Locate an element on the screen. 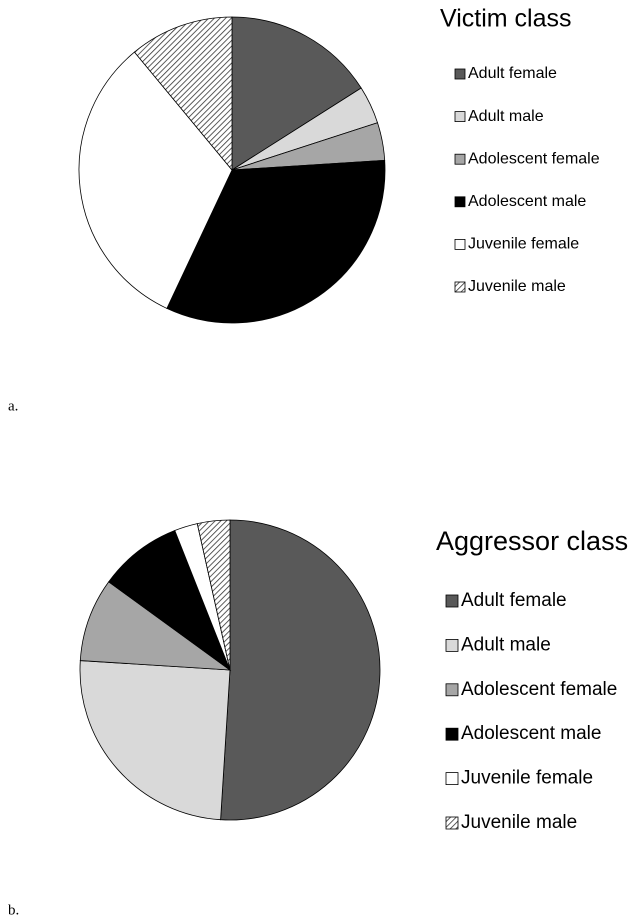 Image resolution: width=640 pixels, height=923 pixels. legend-title: Victim class is located at coordinates (506, 19).